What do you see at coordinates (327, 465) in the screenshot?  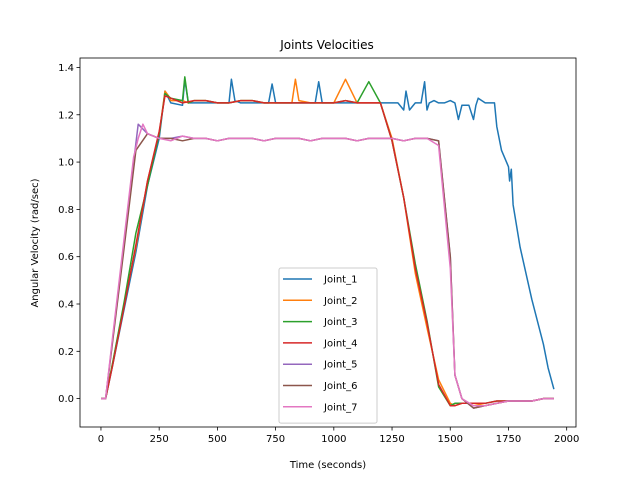 I see `x-axis-label: Time (seconds)` at bounding box center [327, 465].